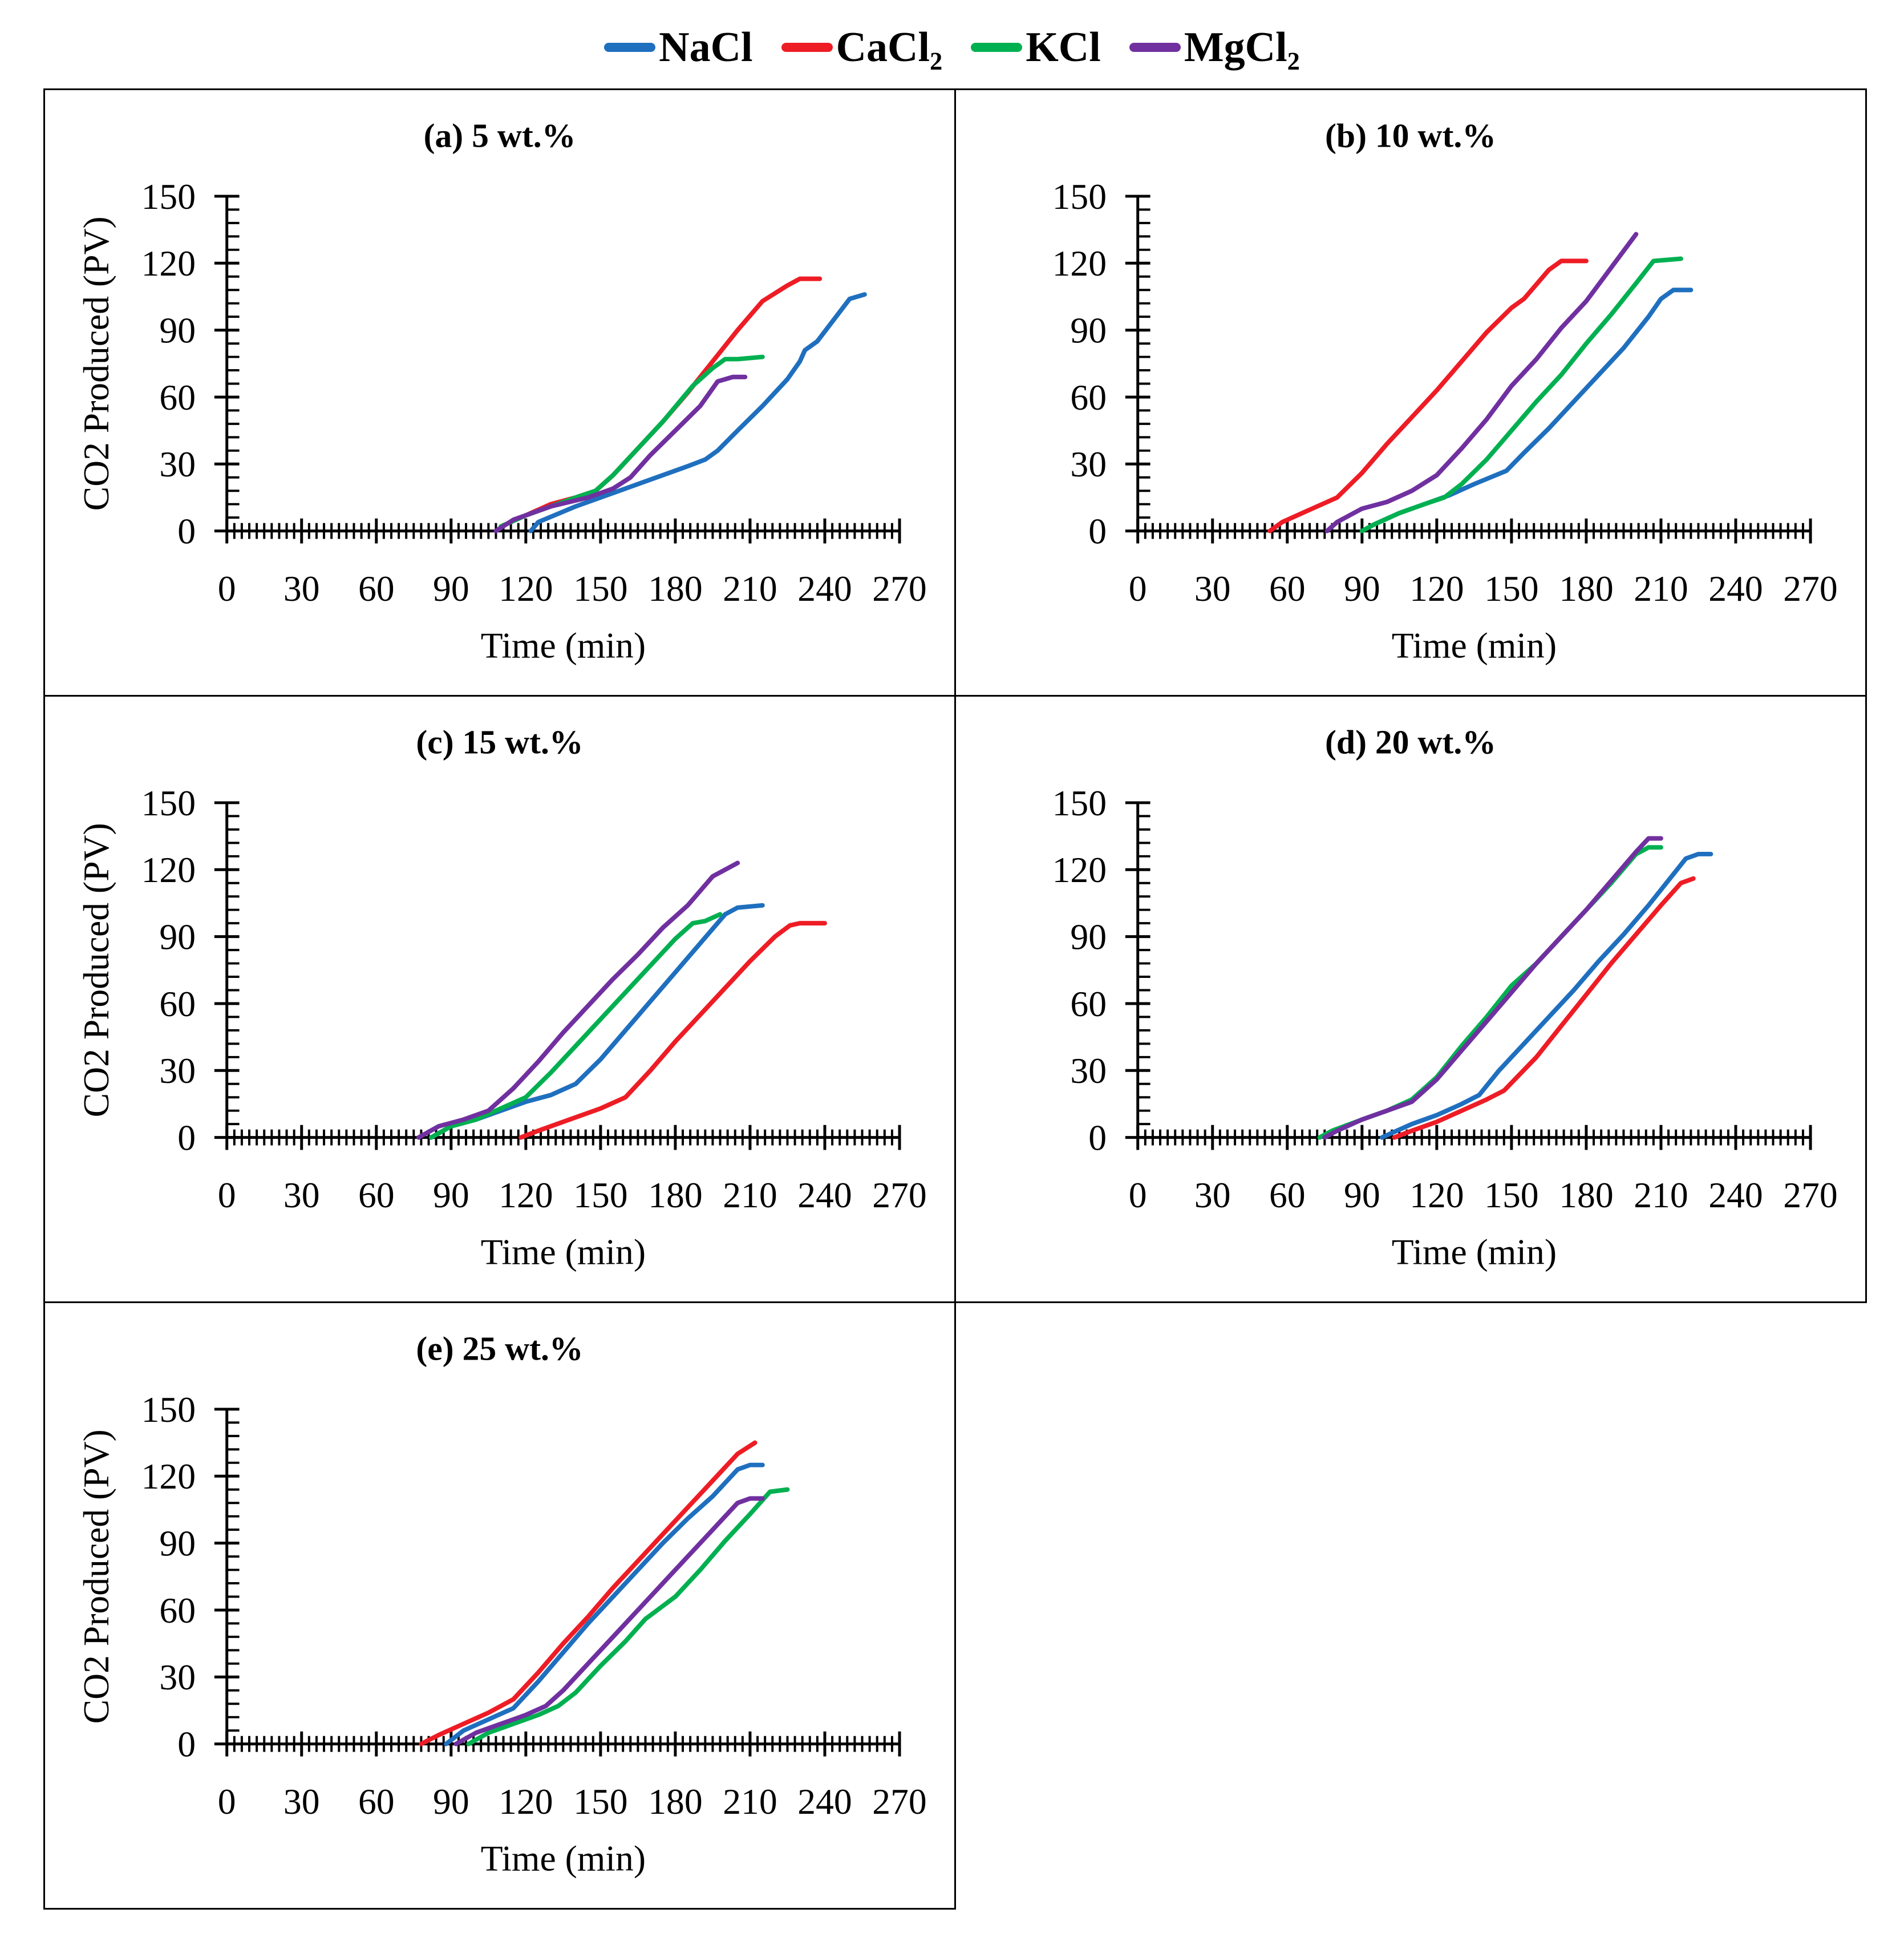  Describe the element at coordinates (499, 1348) in the screenshot. I see `chart-title: (e) 25 wt.%` at that location.